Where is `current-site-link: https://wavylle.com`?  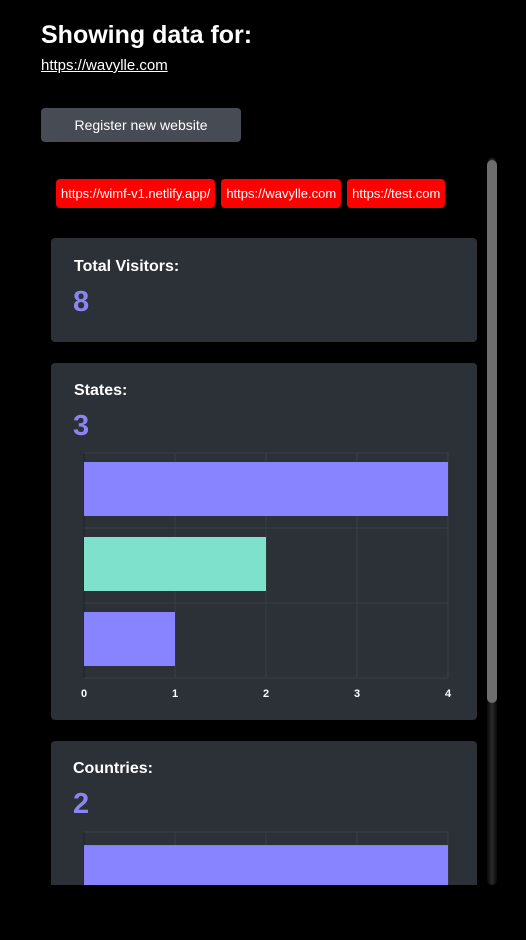 current-site-link: https://wavylle.com is located at coordinates (104, 65).